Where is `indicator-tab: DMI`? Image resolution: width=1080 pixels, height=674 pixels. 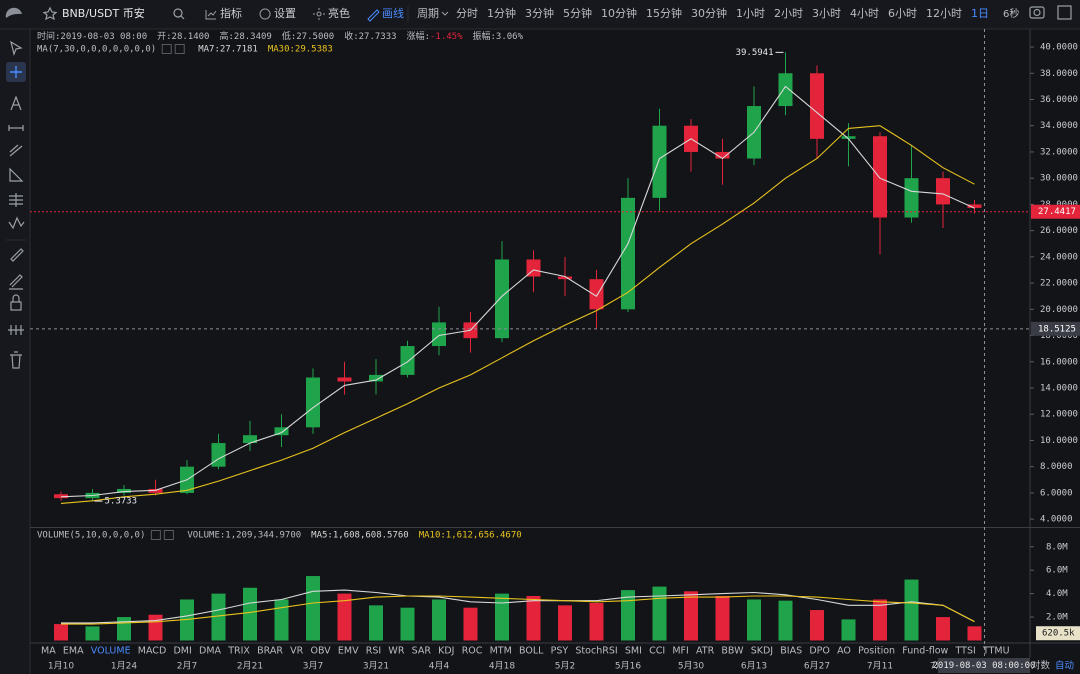 indicator-tab: DMI is located at coordinates (182, 651).